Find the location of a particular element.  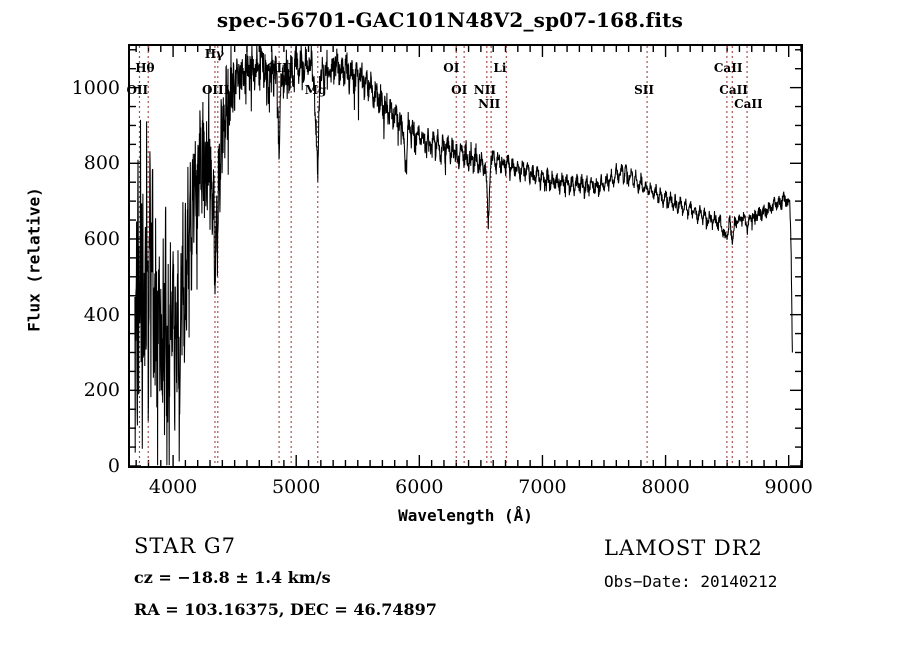

x-axis-tick-label: 6000 is located at coordinates (419, 487).